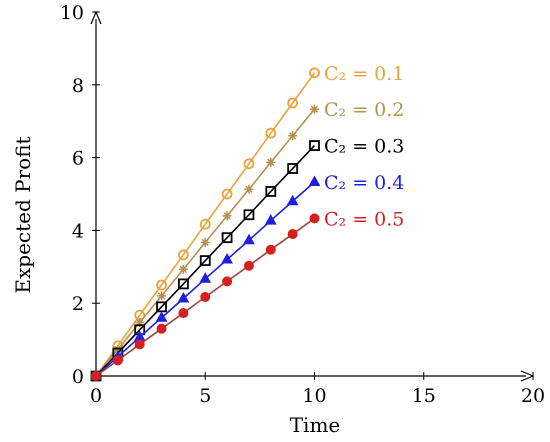  Describe the element at coordinates (72, 13) in the screenshot. I see `y-tick-label: 10` at that location.